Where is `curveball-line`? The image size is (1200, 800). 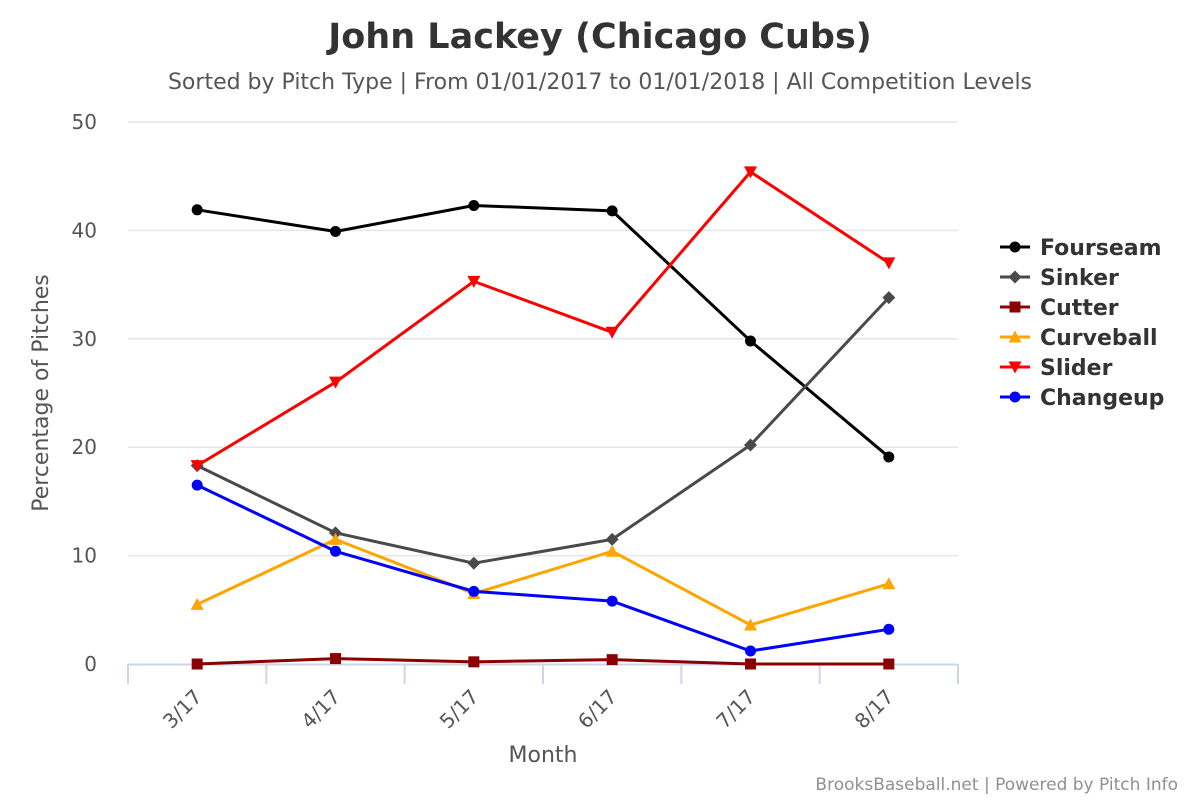 curveball-line is located at coordinates (543, 582).